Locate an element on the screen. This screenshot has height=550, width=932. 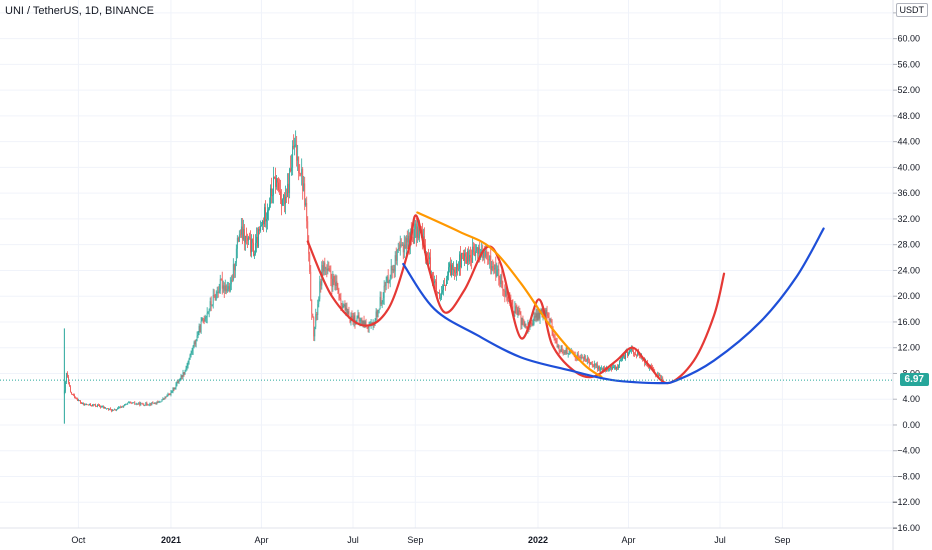
price-tick-label: 32.00 is located at coordinates (908, 219).